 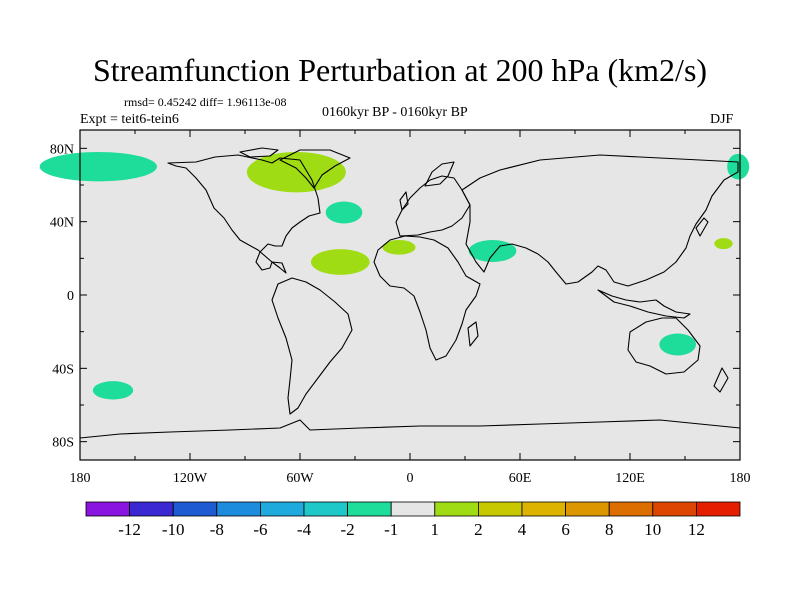 I want to click on coast-south-america, so click(x=312, y=346).